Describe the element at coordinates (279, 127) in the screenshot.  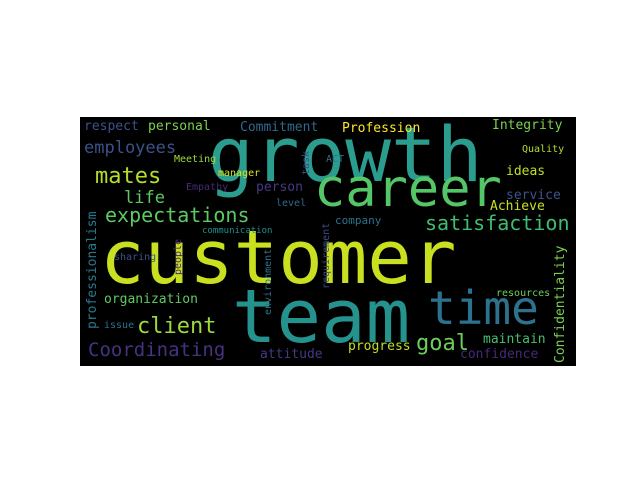
I see `word-commitment: Commitment` at that location.